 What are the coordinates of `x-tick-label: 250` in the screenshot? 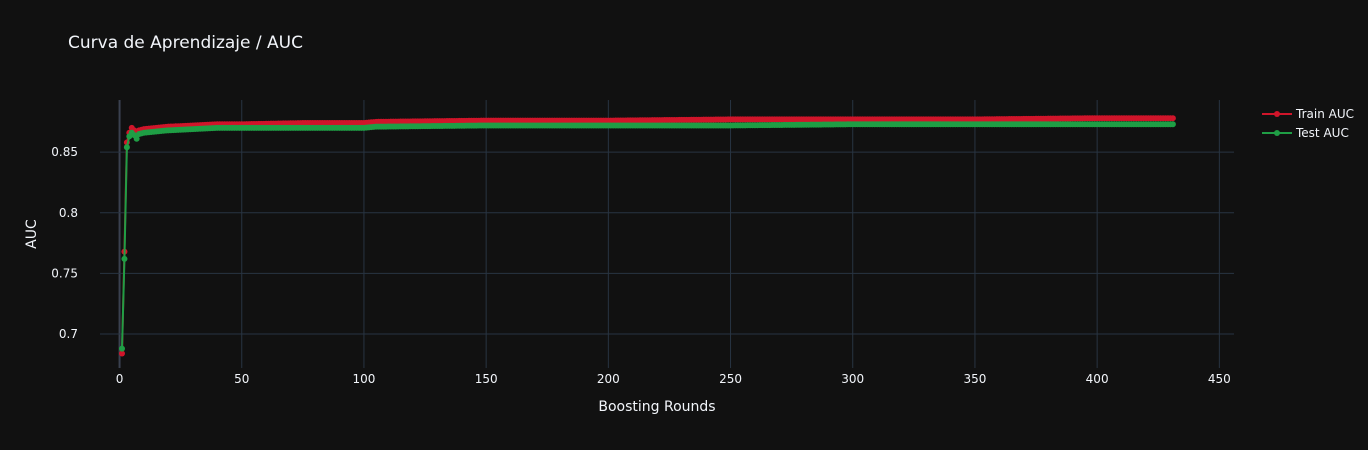 It's located at (730, 379).